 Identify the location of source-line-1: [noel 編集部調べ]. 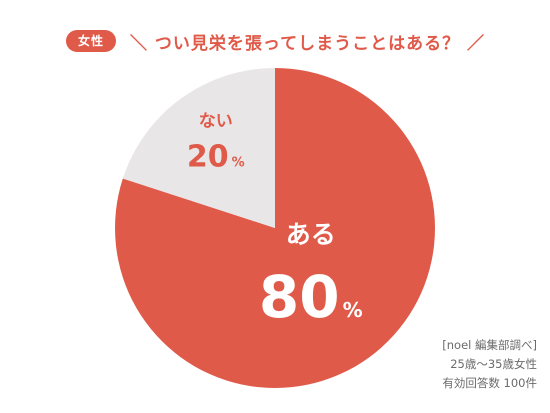
(489, 345).